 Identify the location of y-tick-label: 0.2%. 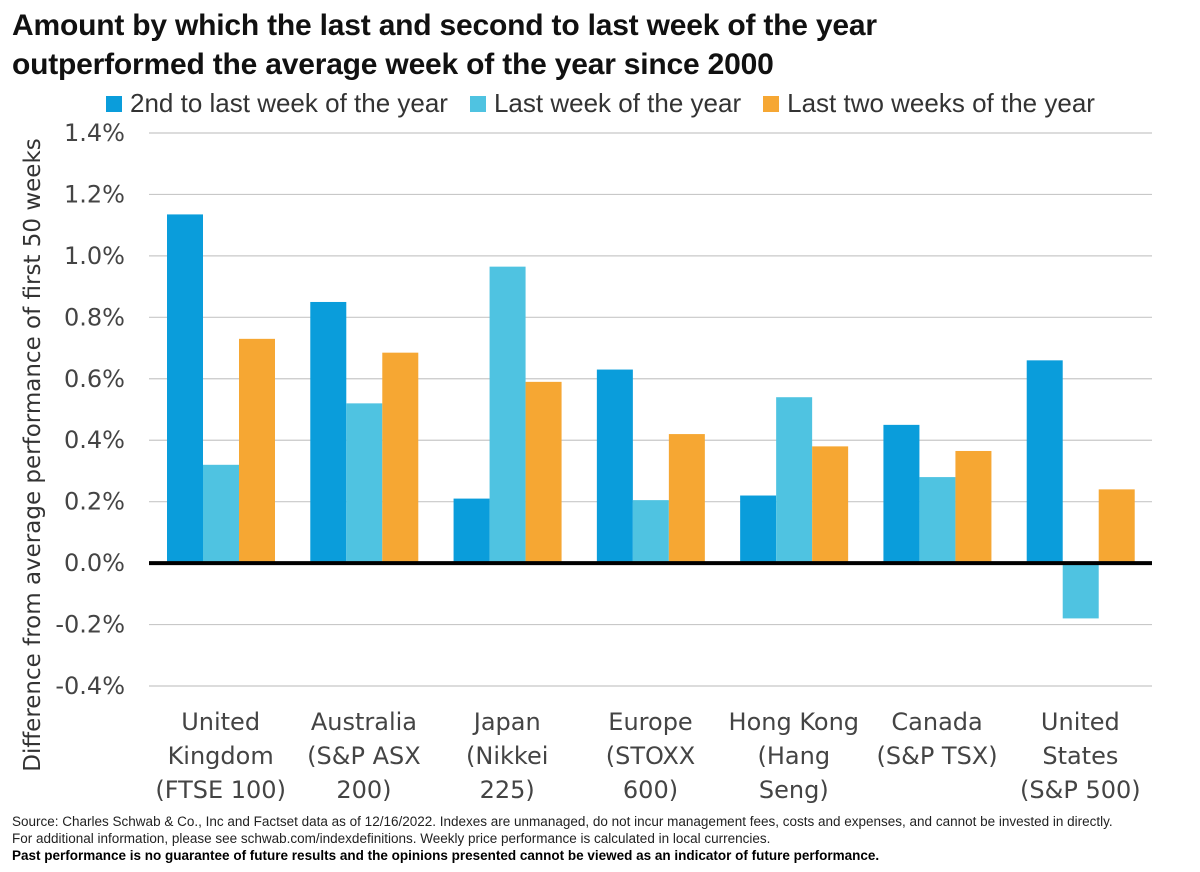
(94, 502).